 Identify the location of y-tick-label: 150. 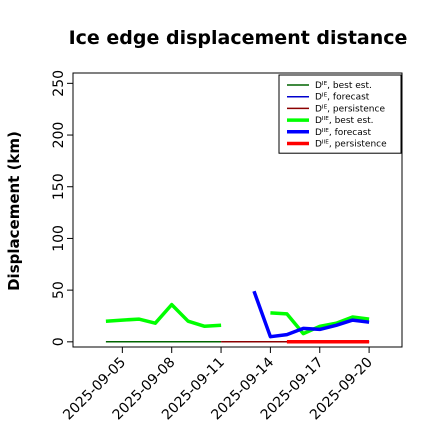
(59, 186).